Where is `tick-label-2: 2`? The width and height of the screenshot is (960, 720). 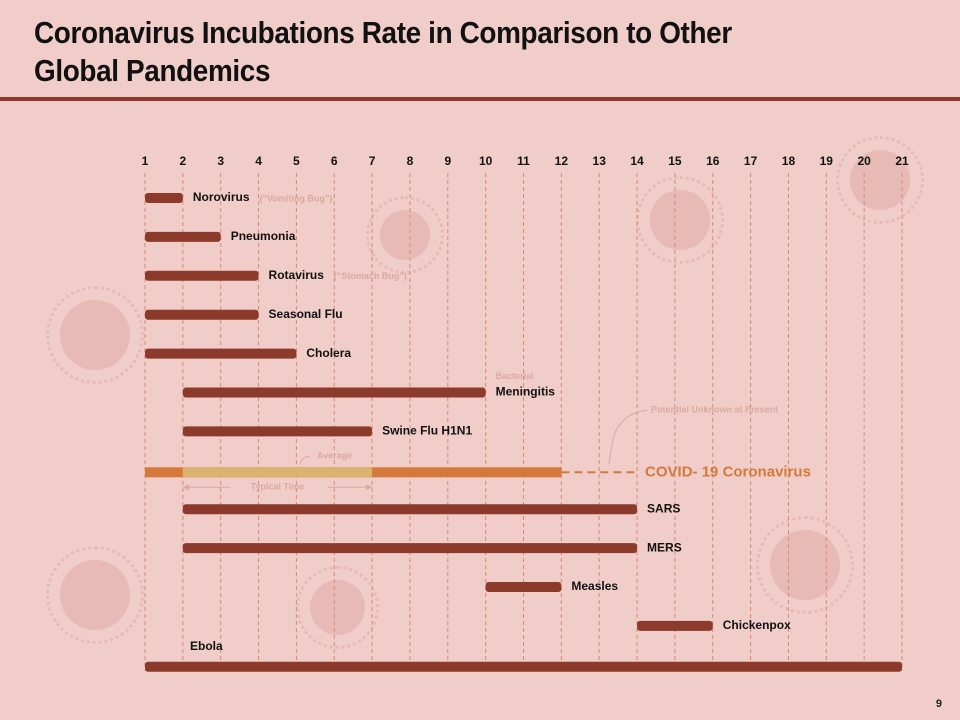
tick-label-2: 2 is located at coordinates (183, 161).